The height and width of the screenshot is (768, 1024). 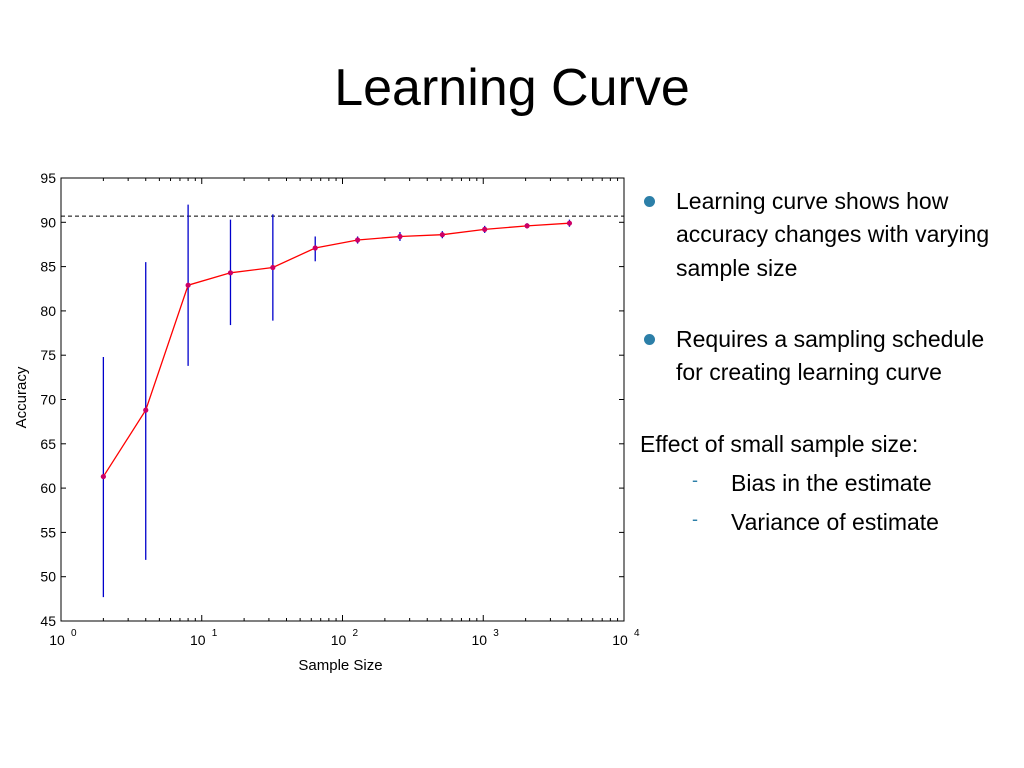 I want to click on y-tick-label: 90, so click(x=48, y=222).